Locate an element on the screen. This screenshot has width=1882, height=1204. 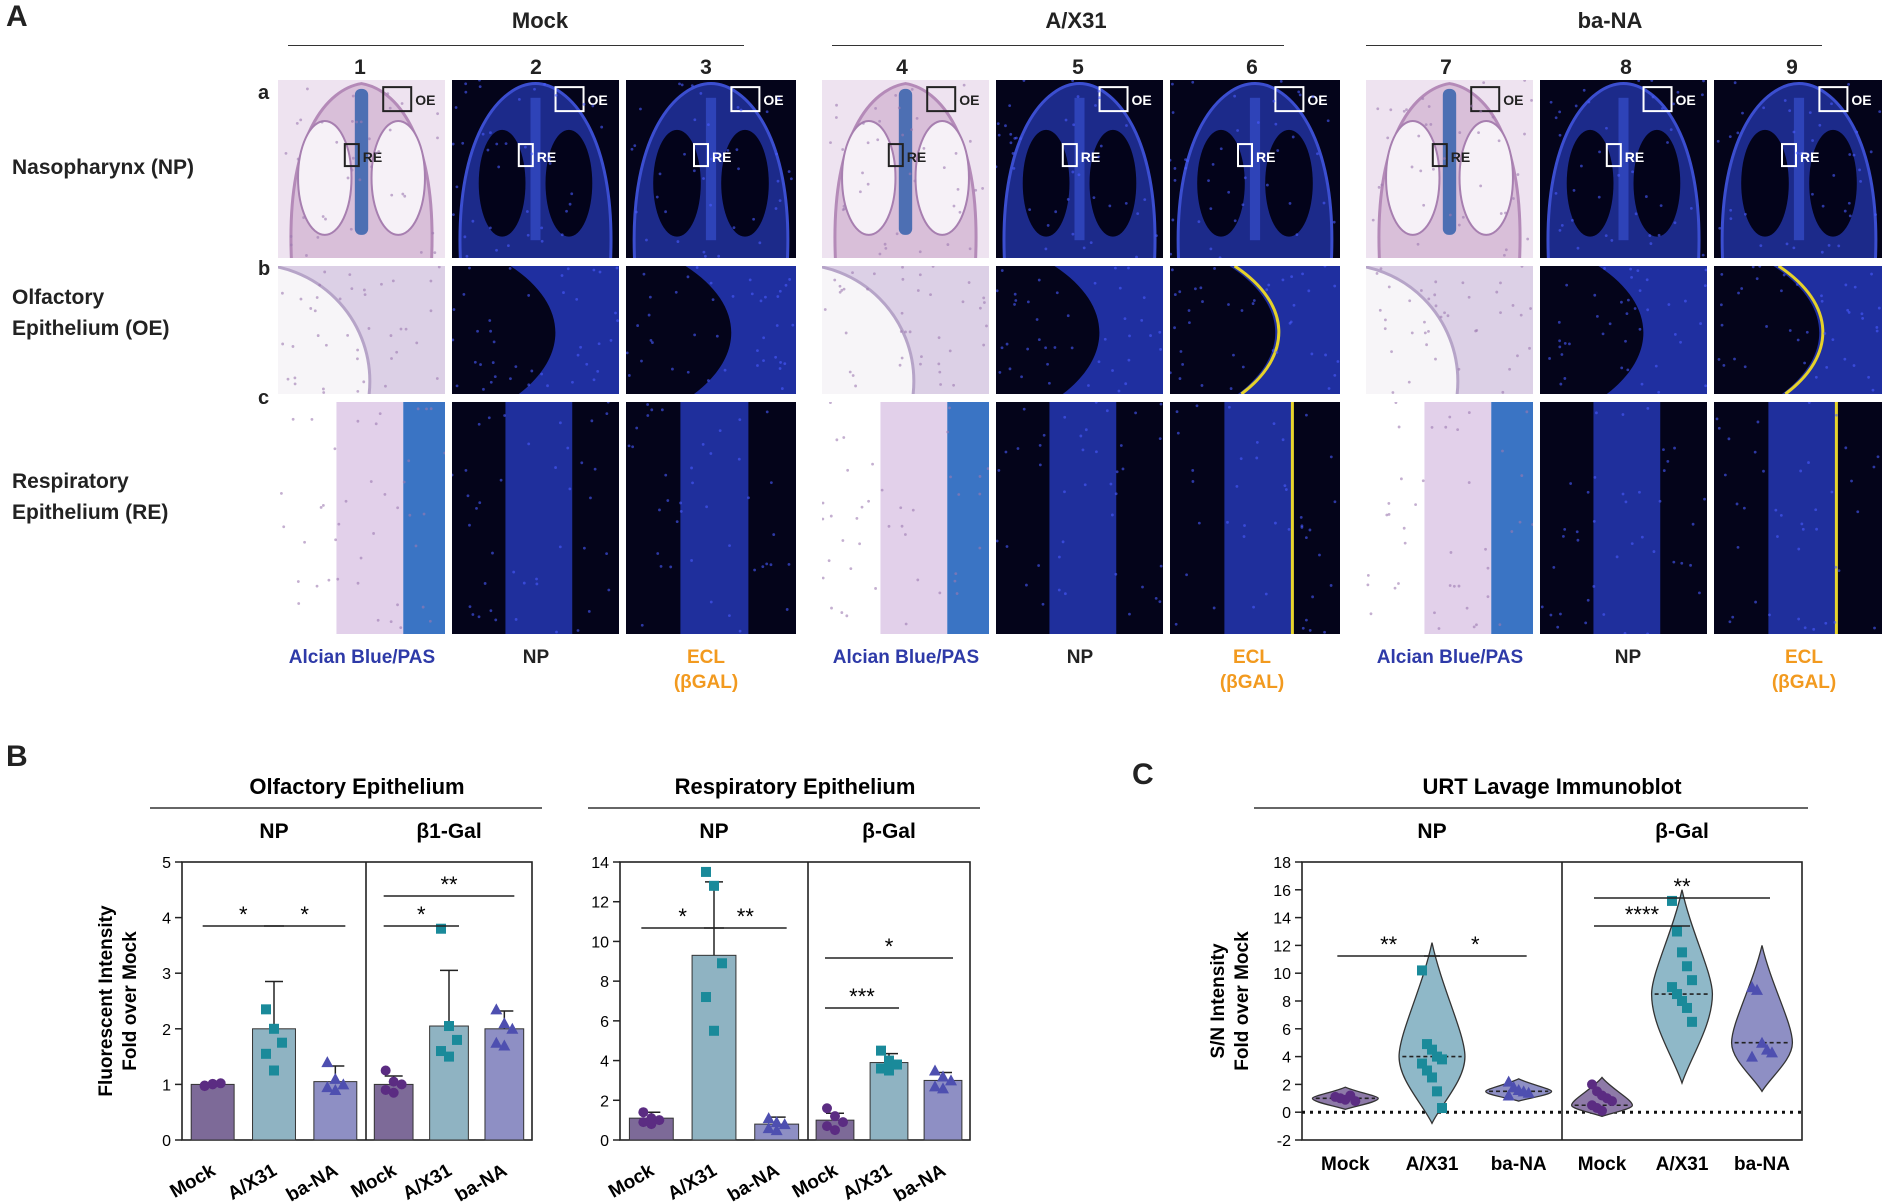
sig-label-c-1-0: **** is located at coordinates (1642, 914).